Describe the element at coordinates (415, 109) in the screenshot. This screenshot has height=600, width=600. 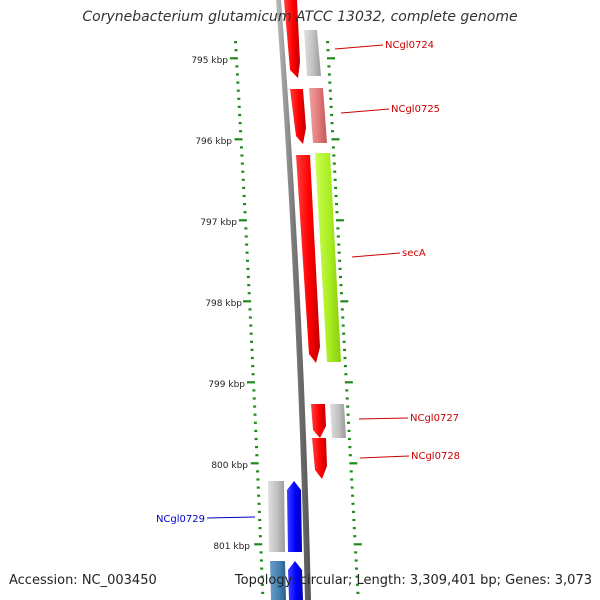
I see `gene-label-ncgl0725: NCgl0725` at that location.